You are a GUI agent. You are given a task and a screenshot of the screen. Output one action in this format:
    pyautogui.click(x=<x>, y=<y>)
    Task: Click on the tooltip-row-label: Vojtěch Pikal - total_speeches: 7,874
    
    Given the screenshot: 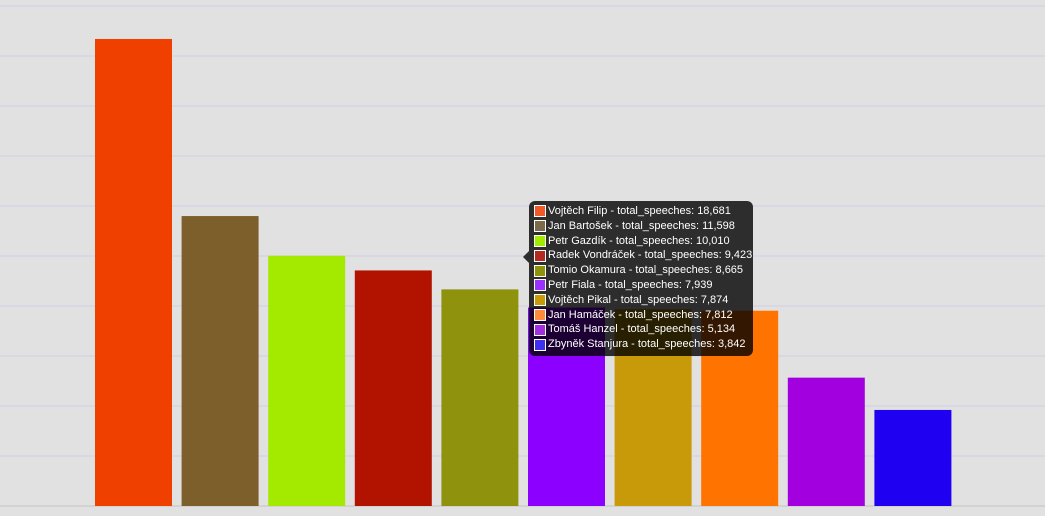 What is the action you would take?
    pyautogui.click(x=638, y=299)
    